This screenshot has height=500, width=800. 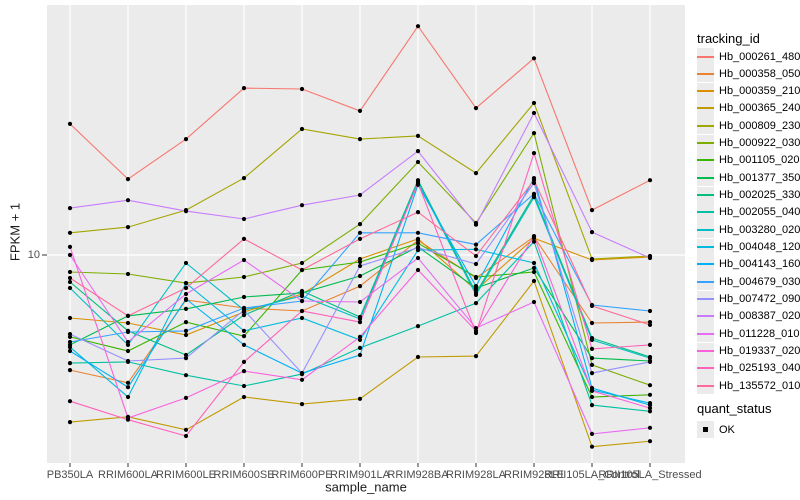 What do you see at coordinates (748, 334) in the screenshot?
I see `legend-item-Hb_011228_010: Hb_011228_010` at bounding box center [748, 334].